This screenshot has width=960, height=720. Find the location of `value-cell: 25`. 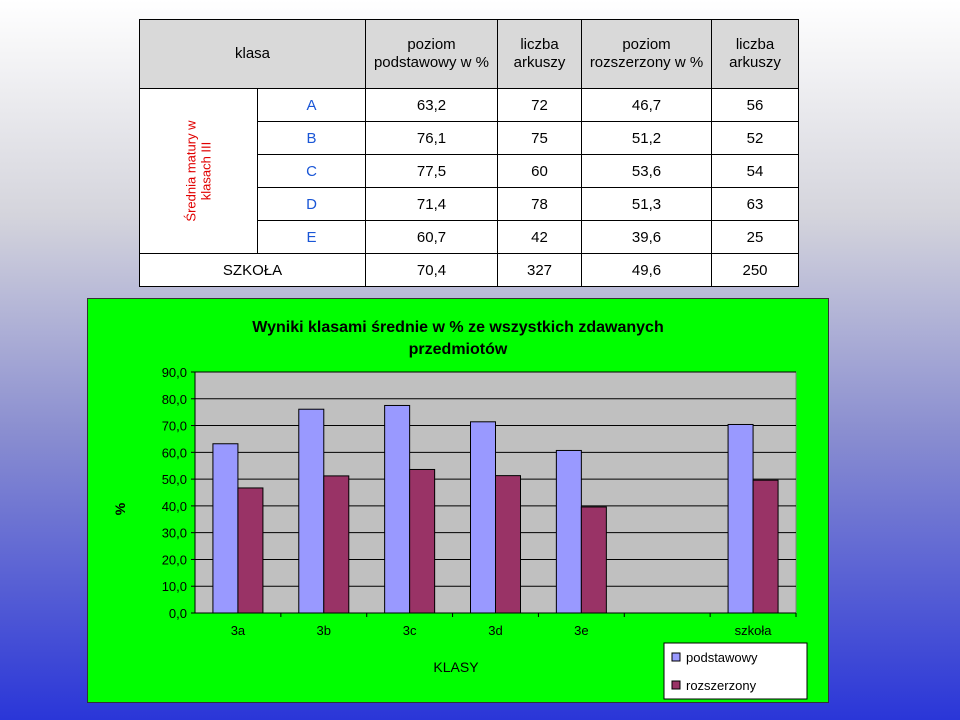

value-cell: 25 is located at coordinates (755, 237).